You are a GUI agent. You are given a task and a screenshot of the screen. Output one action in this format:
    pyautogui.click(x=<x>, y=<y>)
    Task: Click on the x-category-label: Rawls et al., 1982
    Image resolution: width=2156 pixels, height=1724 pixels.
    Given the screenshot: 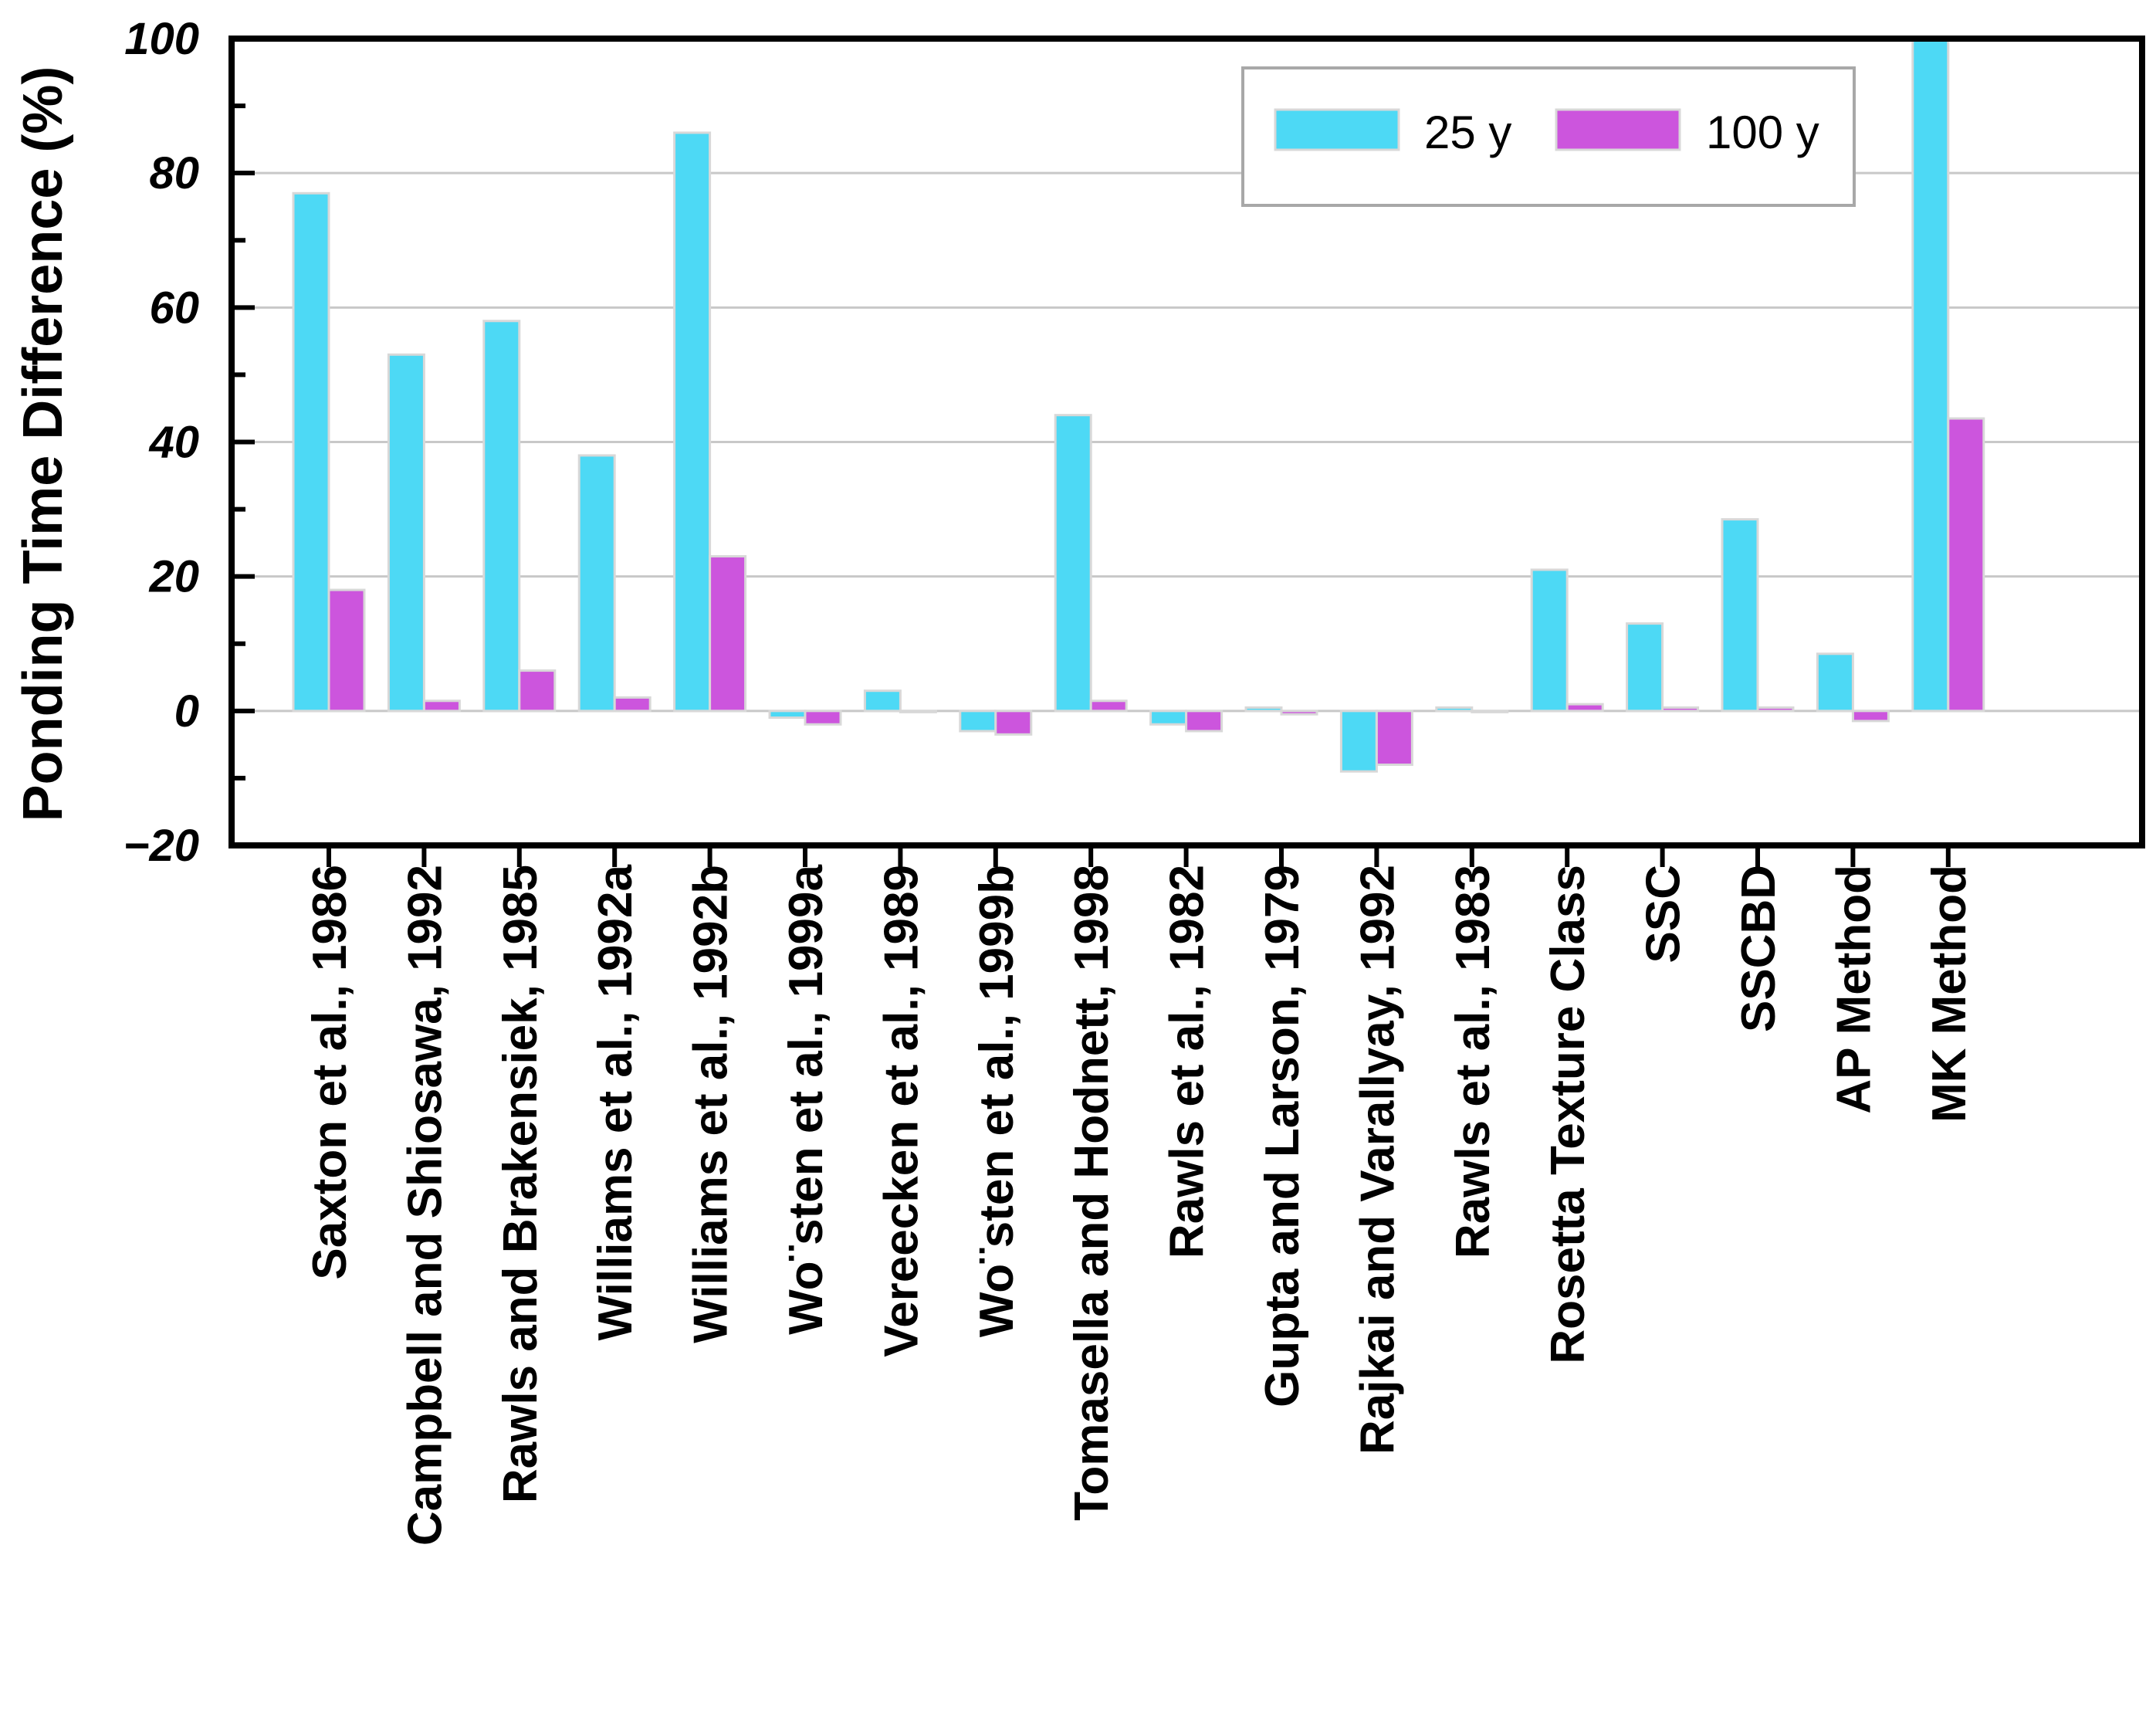 What is the action you would take?
    pyautogui.click(x=1187, y=1061)
    